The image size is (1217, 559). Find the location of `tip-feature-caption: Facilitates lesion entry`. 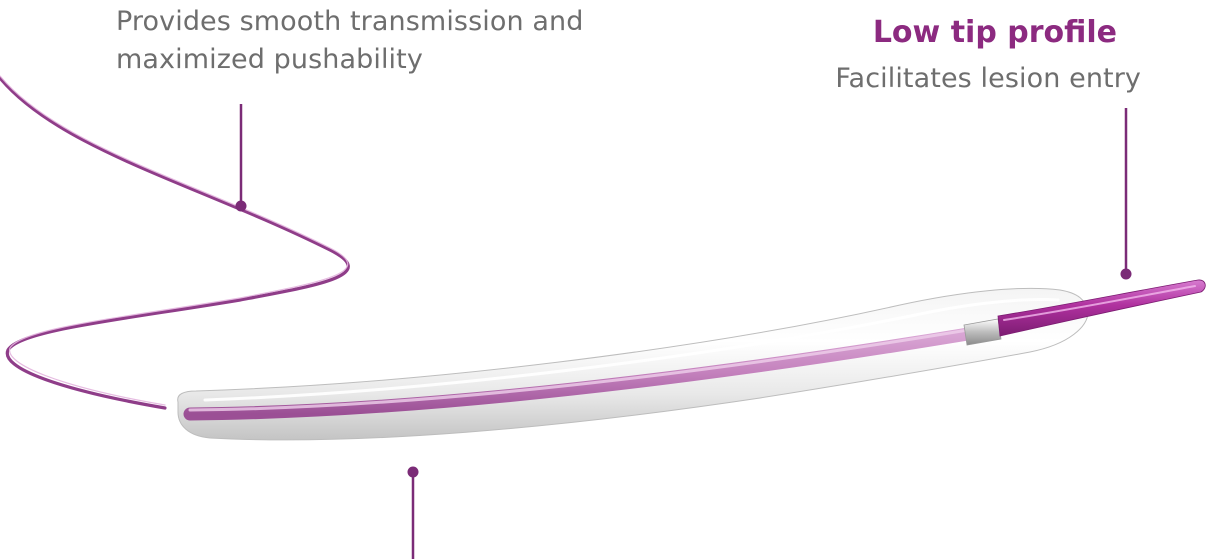

tip-feature-caption: Facilitates lesion entry is located at coordinates (988, 78).